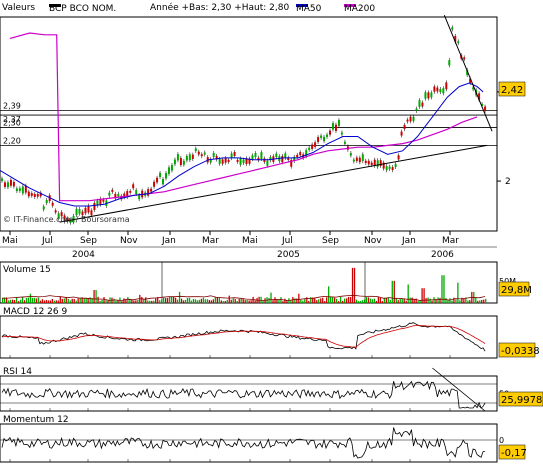  I want to click on legend-ma50-label: MA50, so click(309, 9).